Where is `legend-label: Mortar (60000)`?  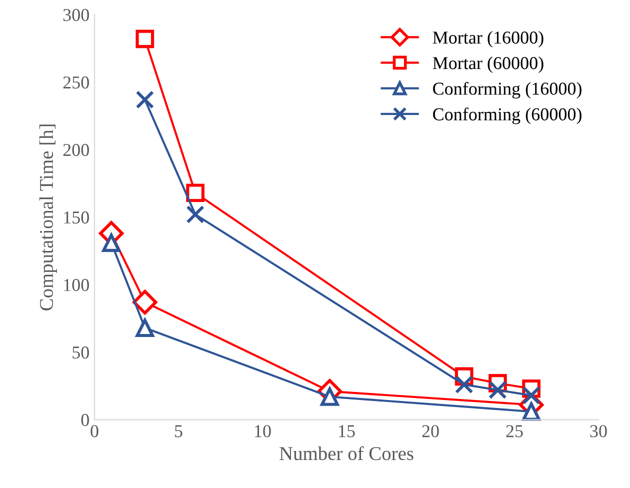 legend-label: Mortar (60000) is located at coordinates (488, 64).